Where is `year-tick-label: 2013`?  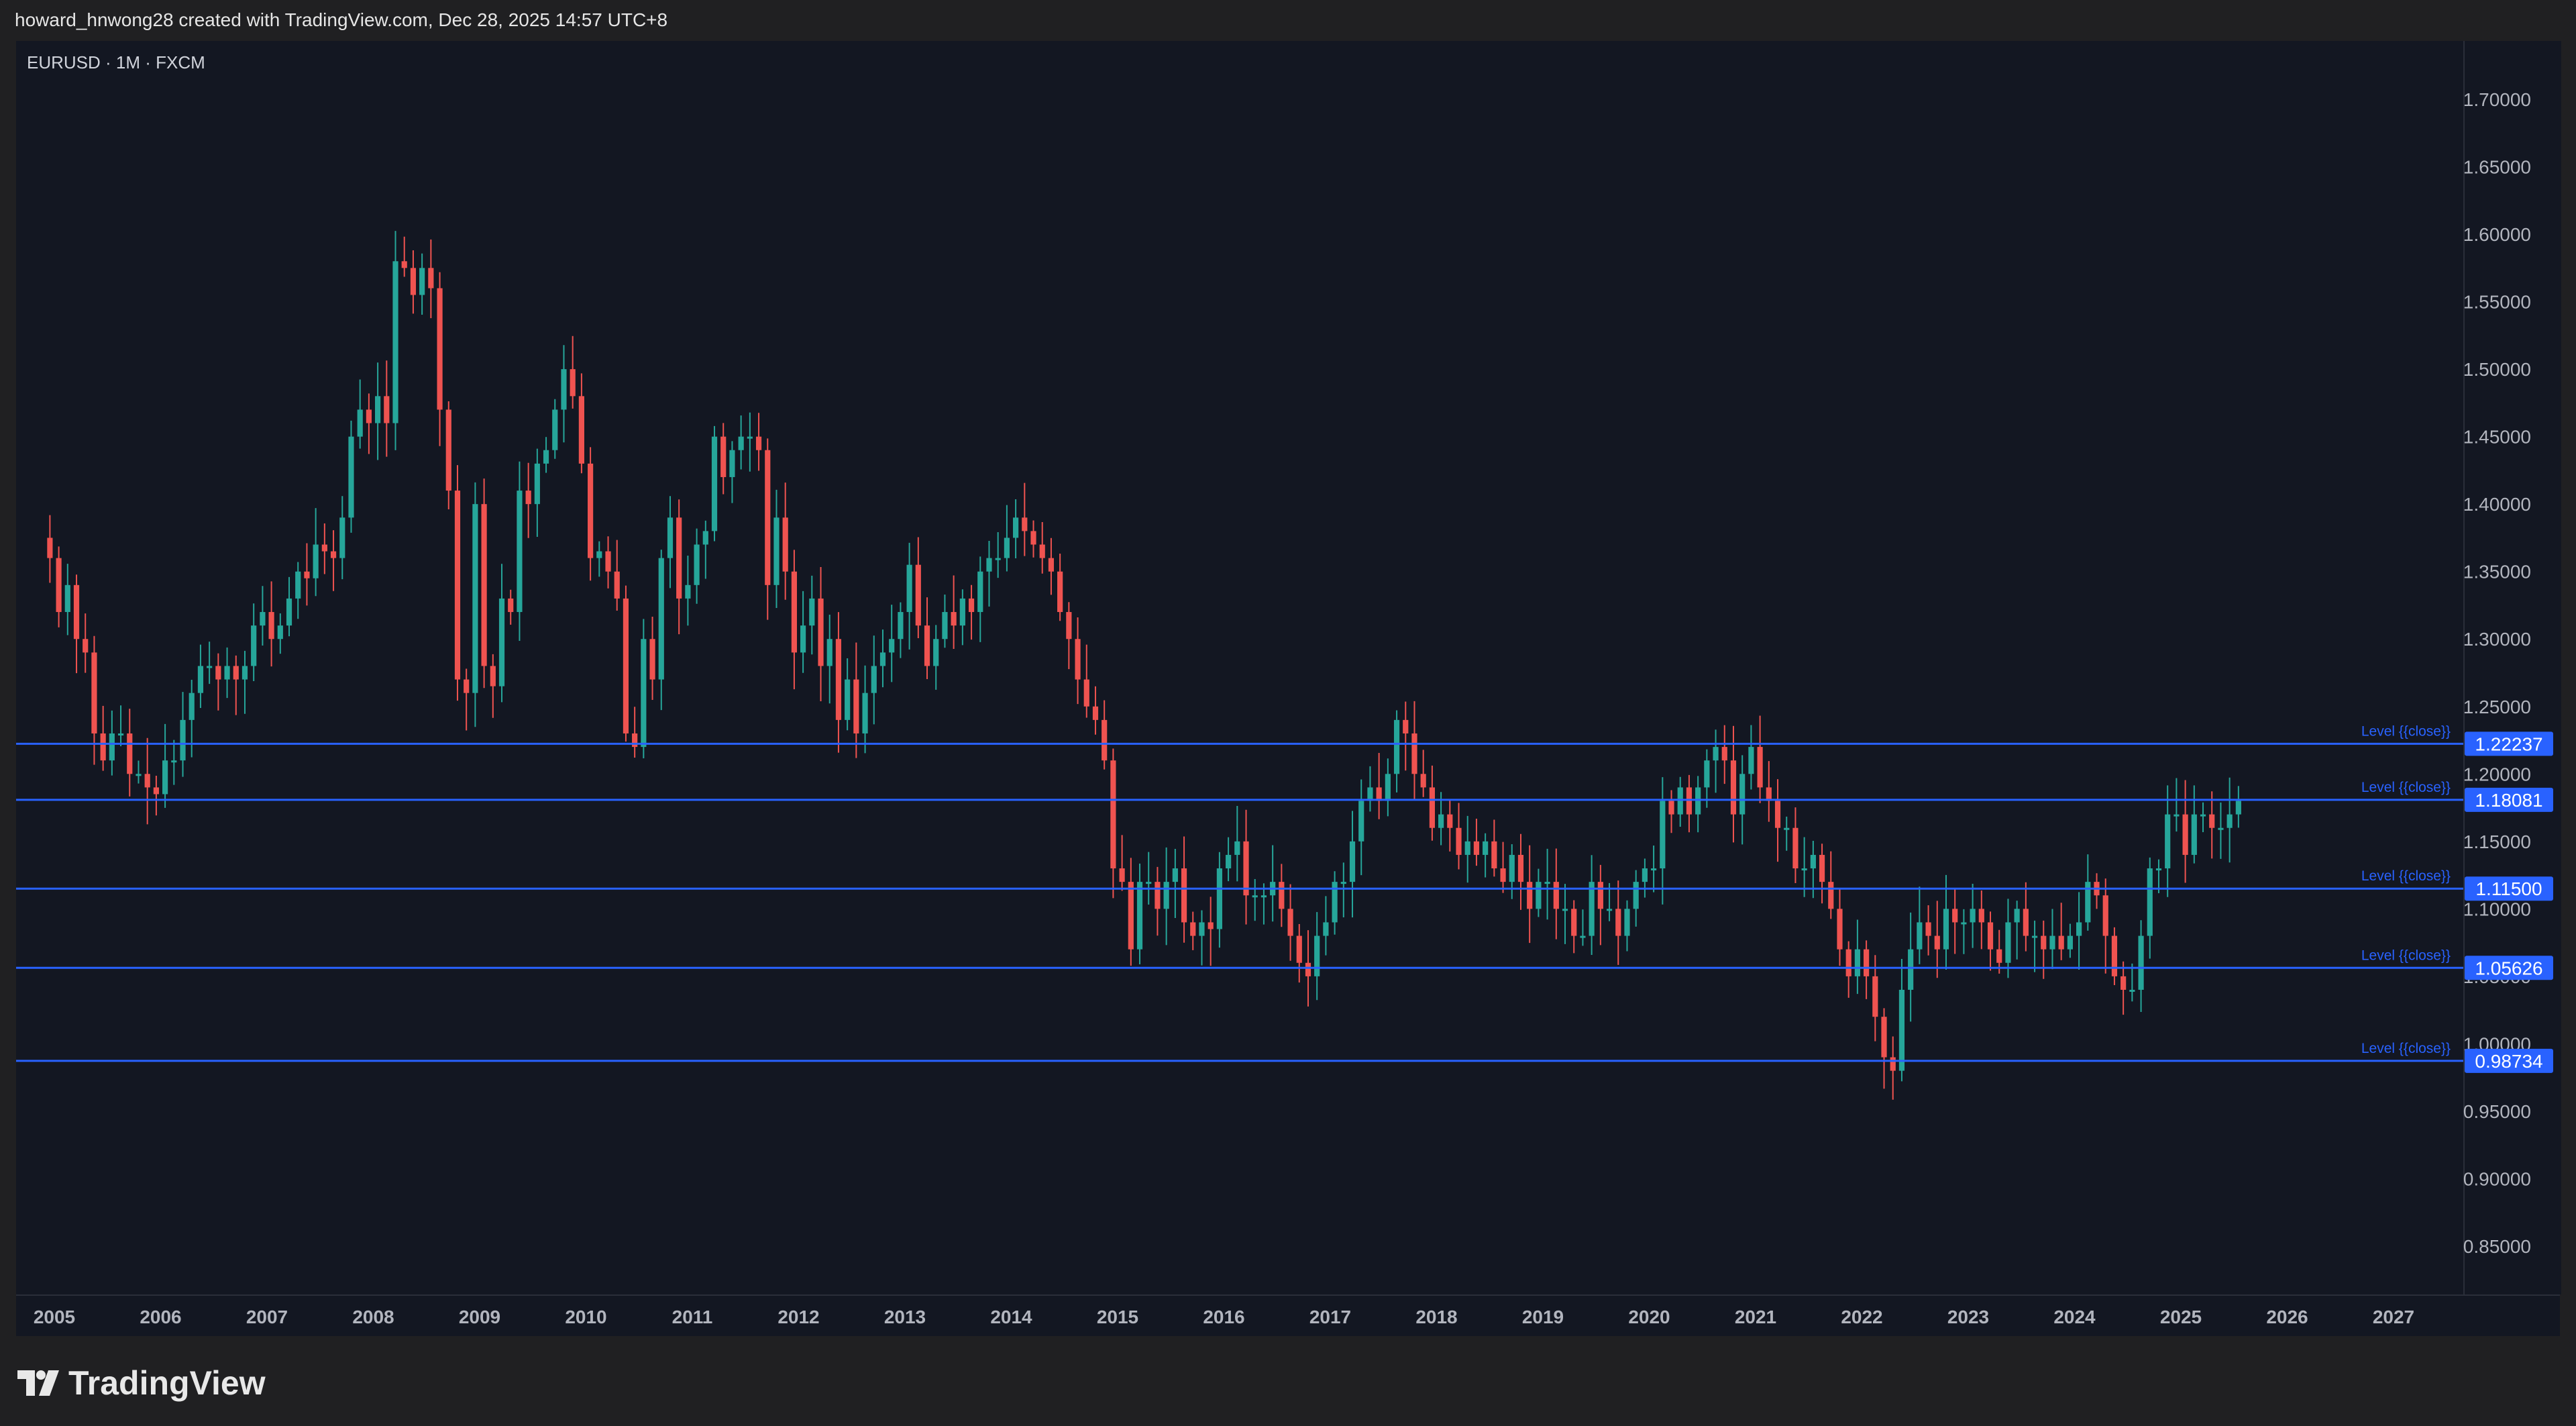
year-tick-label: 2013 is located at coordinates (905, 1317).